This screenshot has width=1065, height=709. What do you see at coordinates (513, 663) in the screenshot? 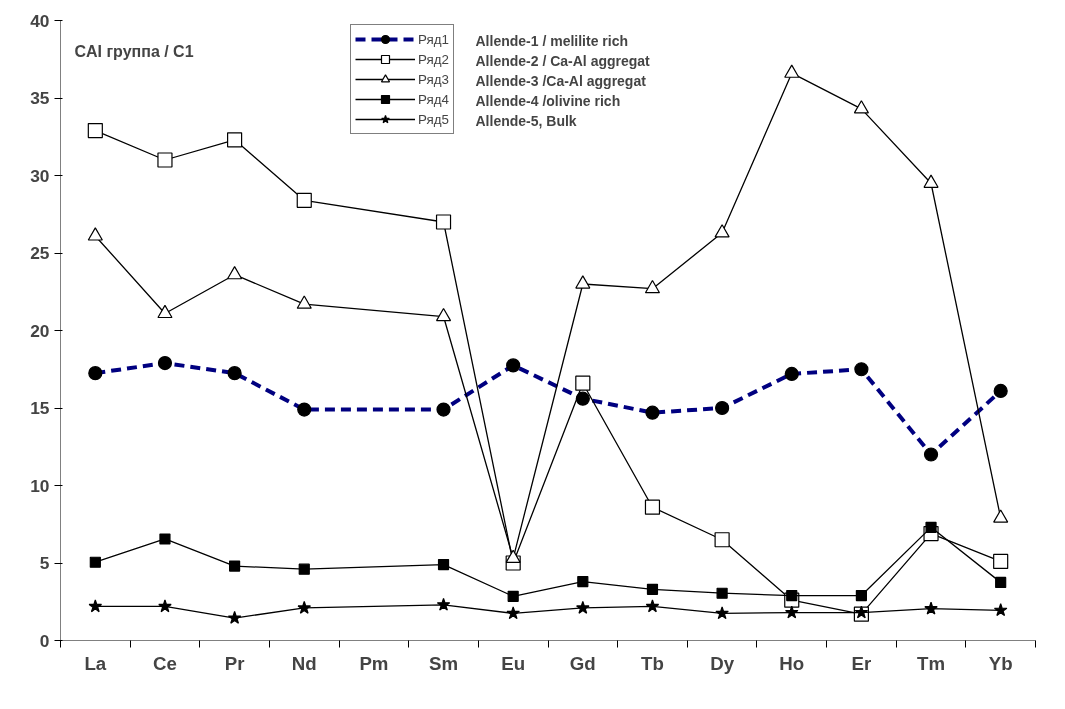
I see `x-tick-label: Eu` at bounding box center [513, 663].